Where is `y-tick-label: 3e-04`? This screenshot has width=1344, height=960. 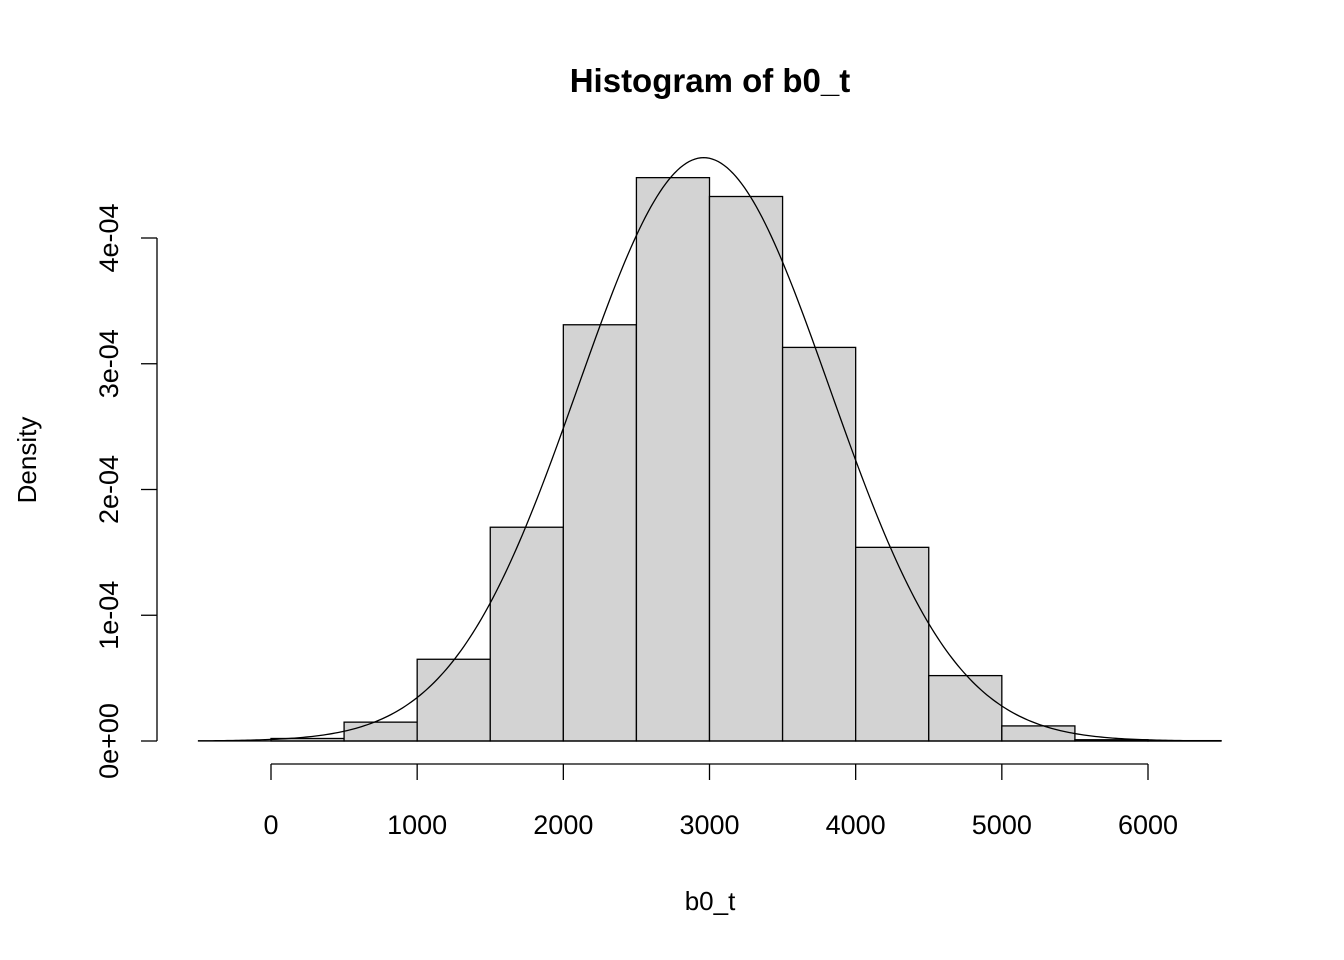 y-tick-label: 3e-04 is located at coordinates (109, 363).